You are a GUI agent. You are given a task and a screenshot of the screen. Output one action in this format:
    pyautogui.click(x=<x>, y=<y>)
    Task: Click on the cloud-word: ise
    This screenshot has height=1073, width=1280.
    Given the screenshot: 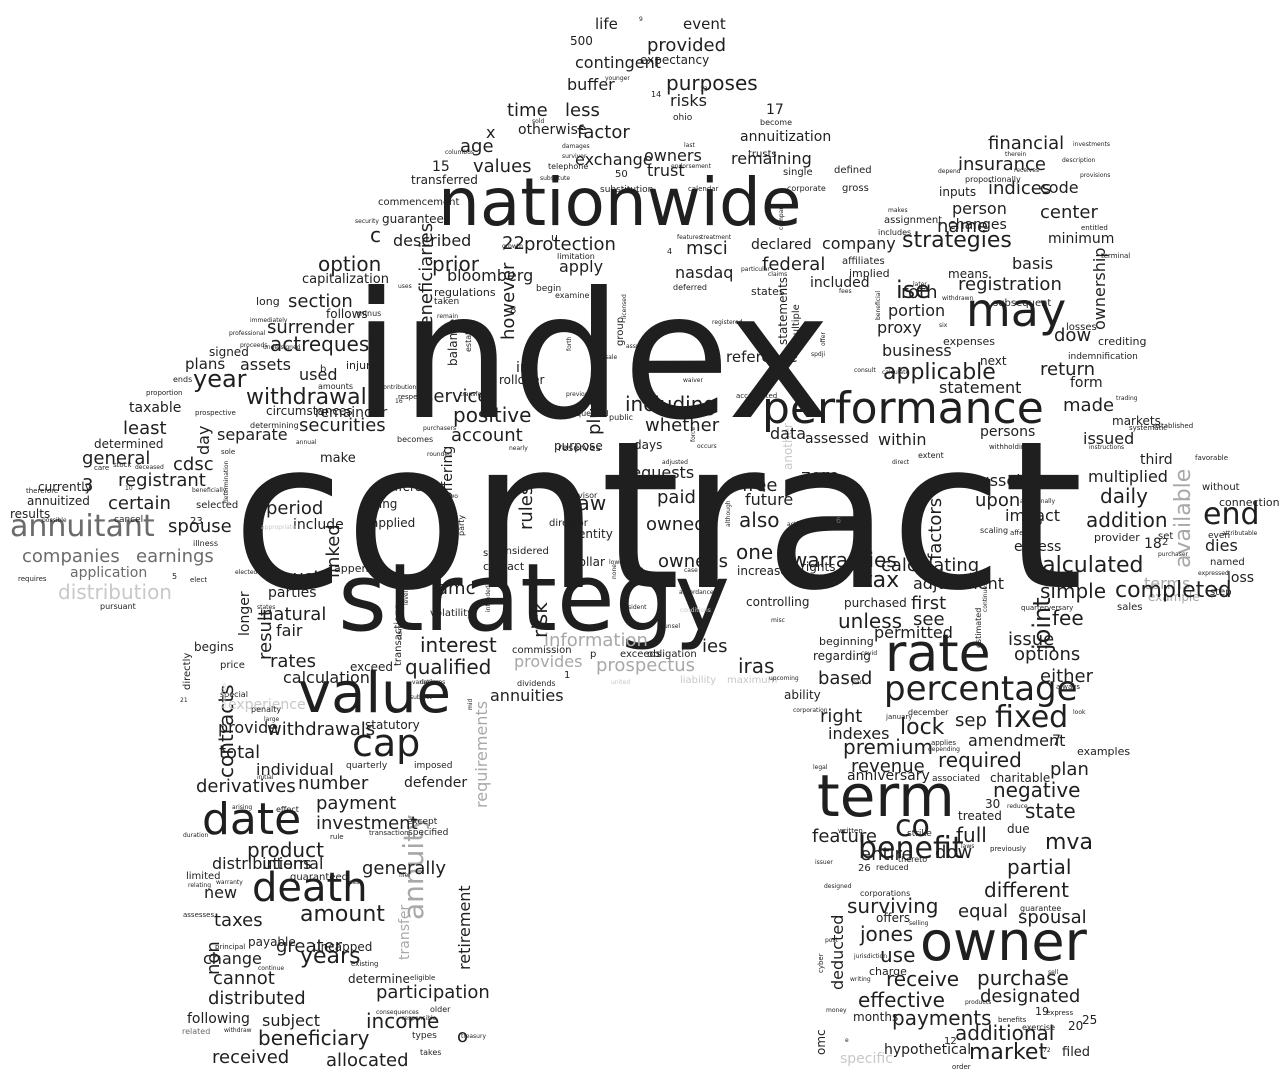 What is the action you would take?
    pyautogui.click(x=913, y=290)
    